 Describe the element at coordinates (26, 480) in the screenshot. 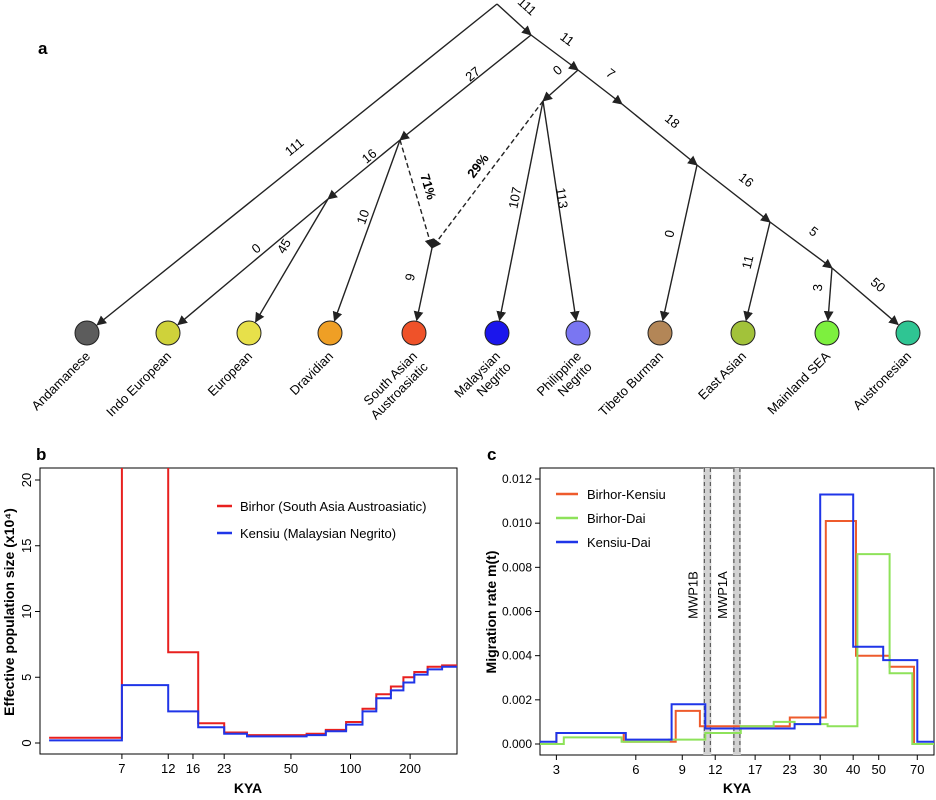

I see `chart-b-ytick-label: 20` at that location.